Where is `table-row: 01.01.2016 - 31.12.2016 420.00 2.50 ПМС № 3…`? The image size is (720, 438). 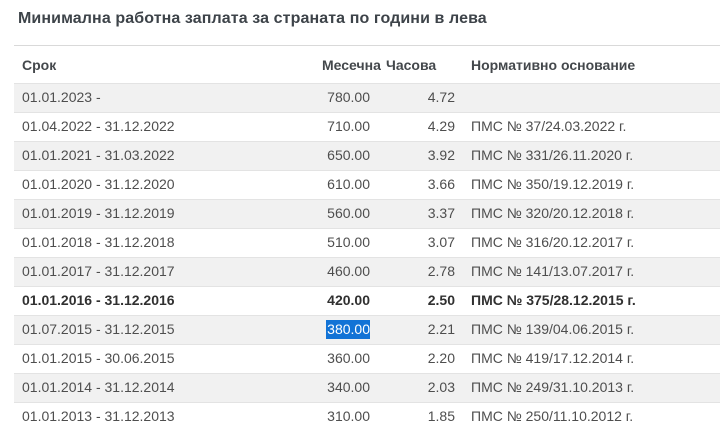
table-row: 01.01.2016 - 31.12.2016 420.00 2.50 ПМС № 3… is located at coordinates (367, 301).